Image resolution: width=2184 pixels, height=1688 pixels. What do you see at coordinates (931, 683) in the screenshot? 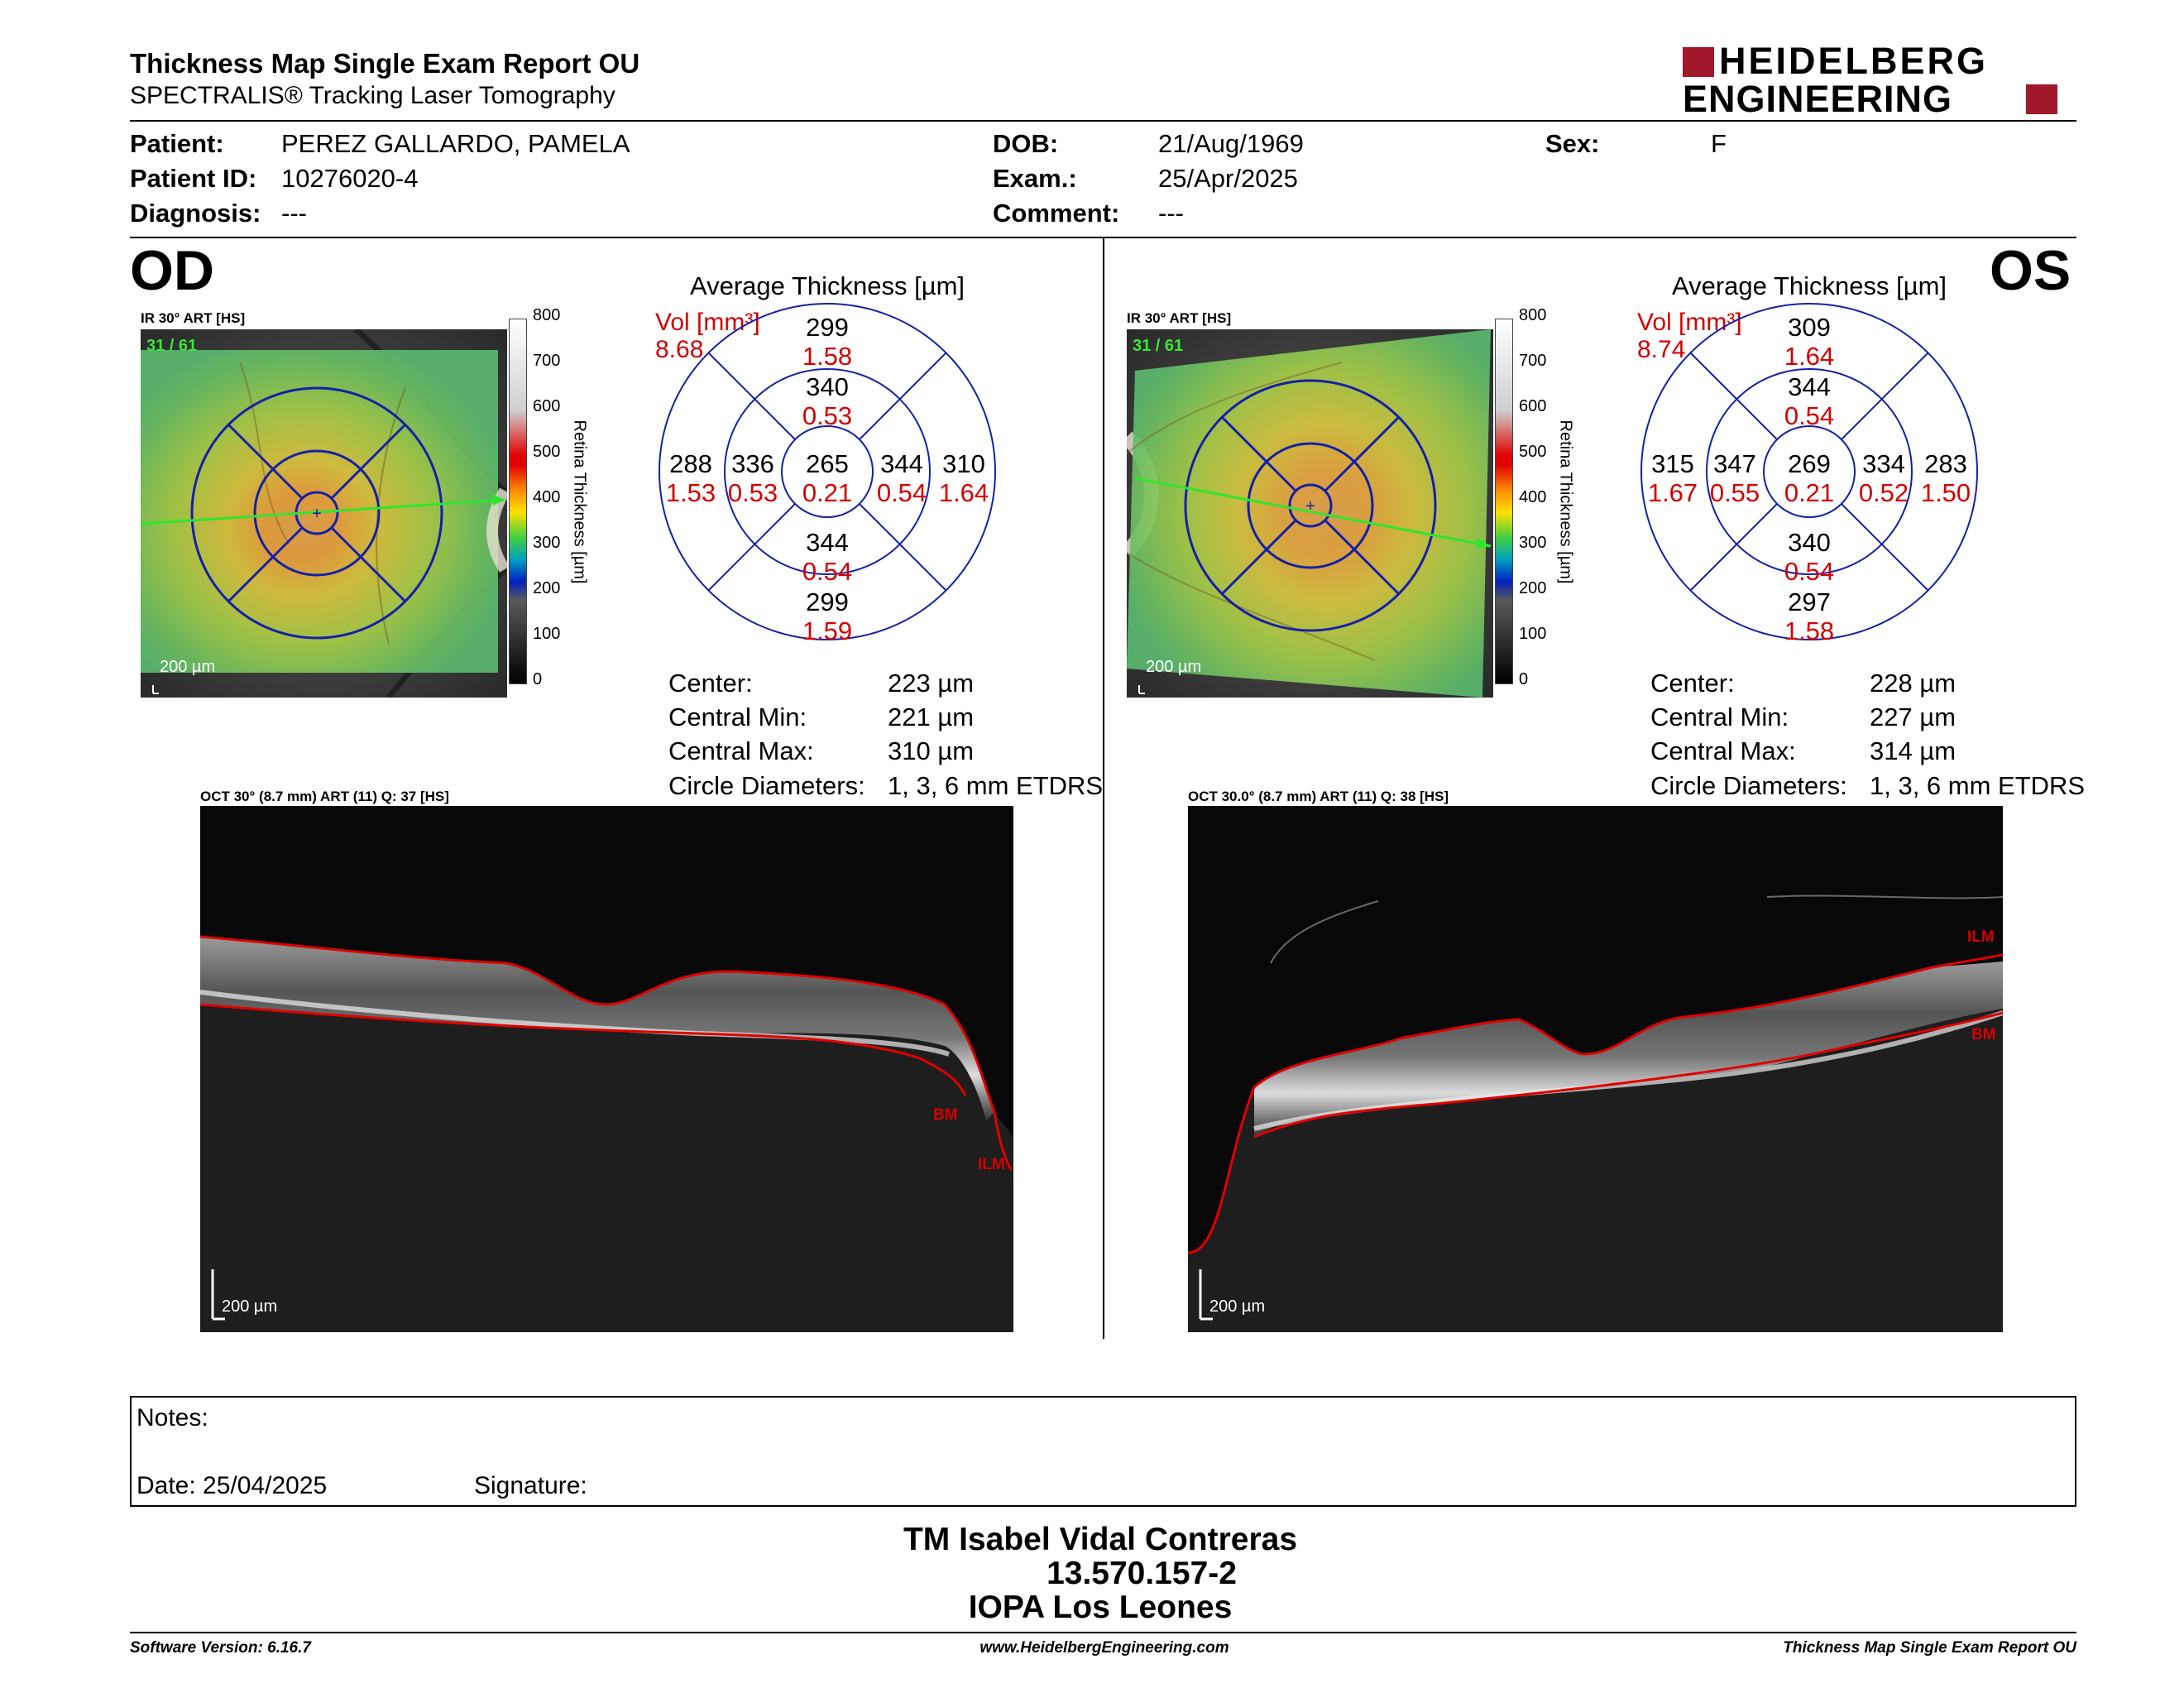
I see `od-center-value: 223 µm` at bounding box center [931, 683].